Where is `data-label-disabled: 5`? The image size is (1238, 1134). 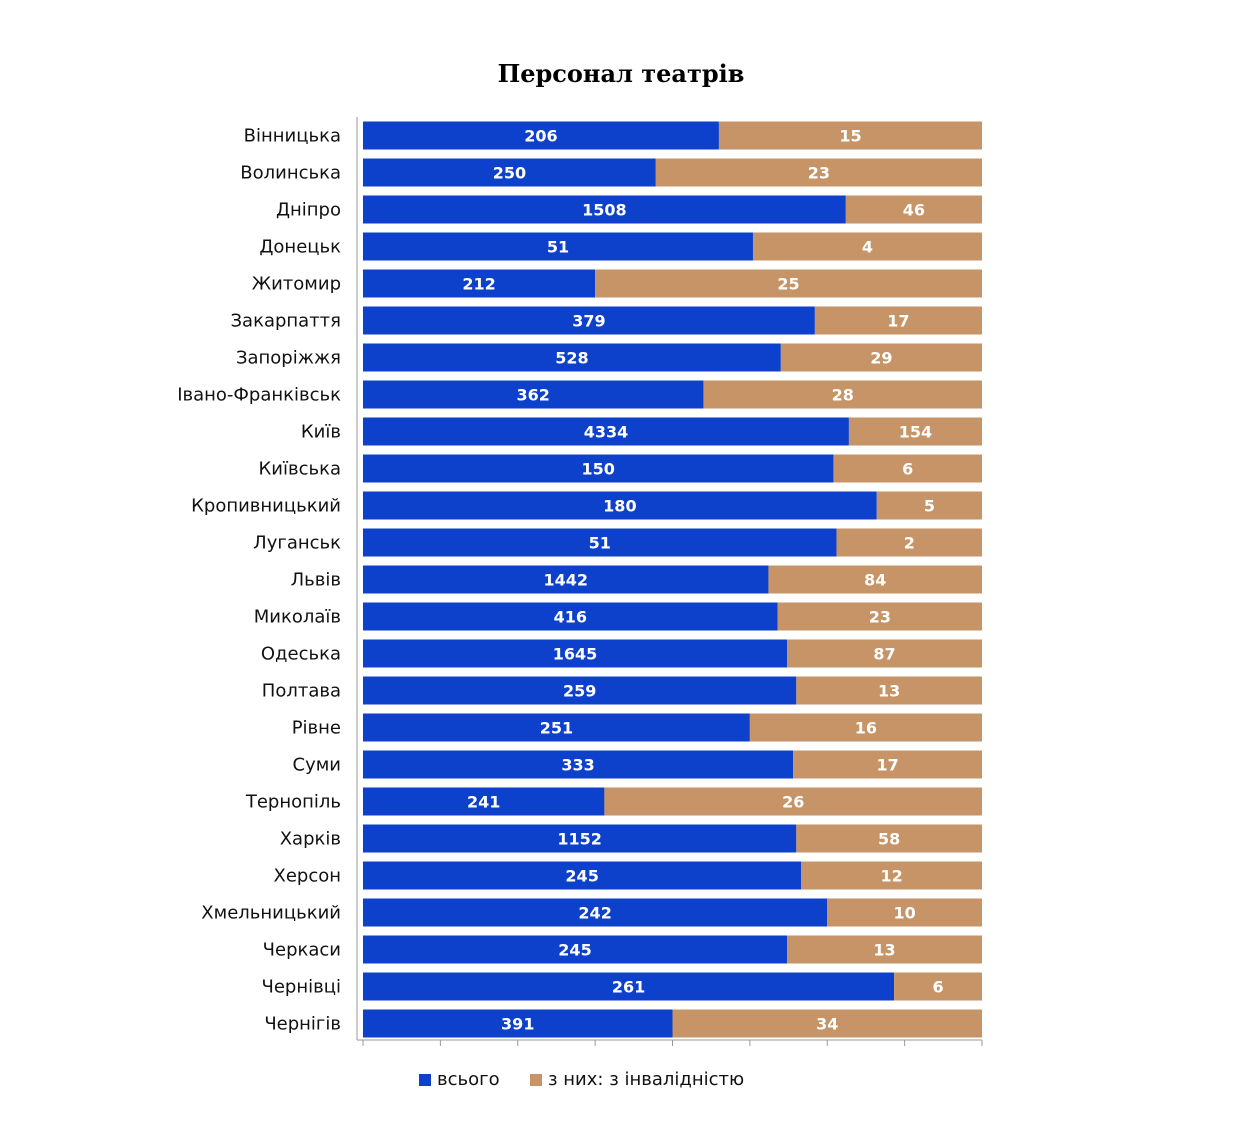 data-label-disabled: 5 is located at coordinates (929, 506).